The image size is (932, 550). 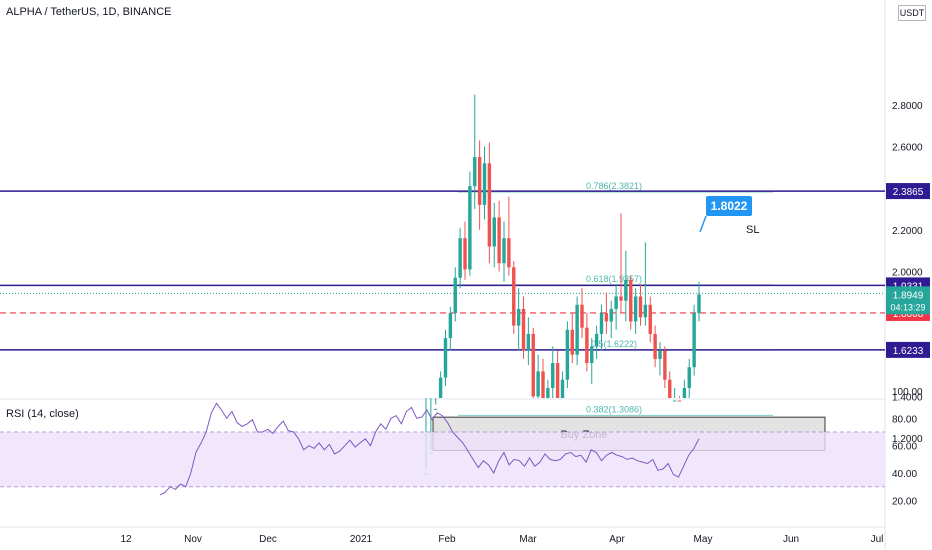 I want to click on x-tick-label: Dec, so click(x=268, y=539).